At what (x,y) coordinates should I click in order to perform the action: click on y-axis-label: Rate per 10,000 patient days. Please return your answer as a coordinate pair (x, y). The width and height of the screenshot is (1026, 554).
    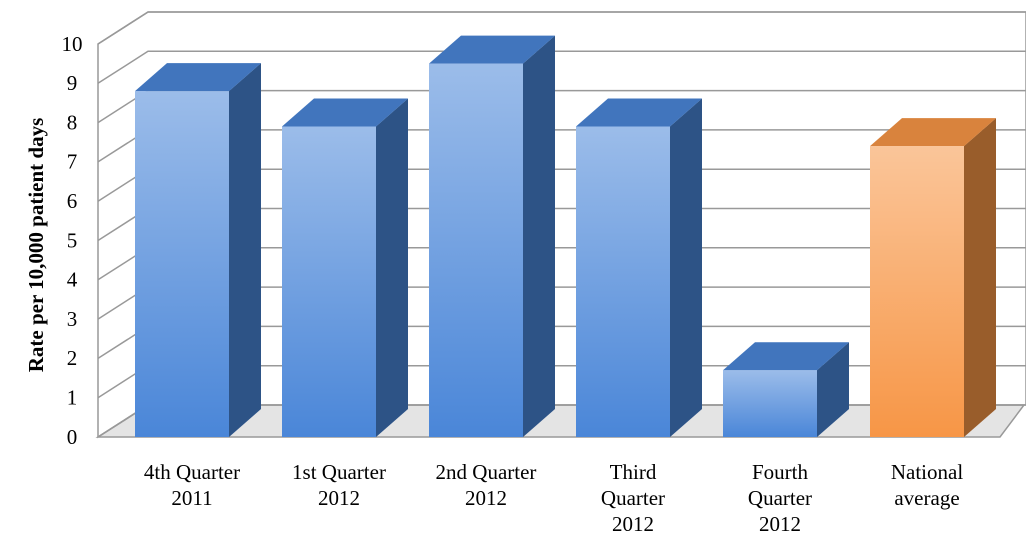
    Looking at the image, I should click on (36, 245).